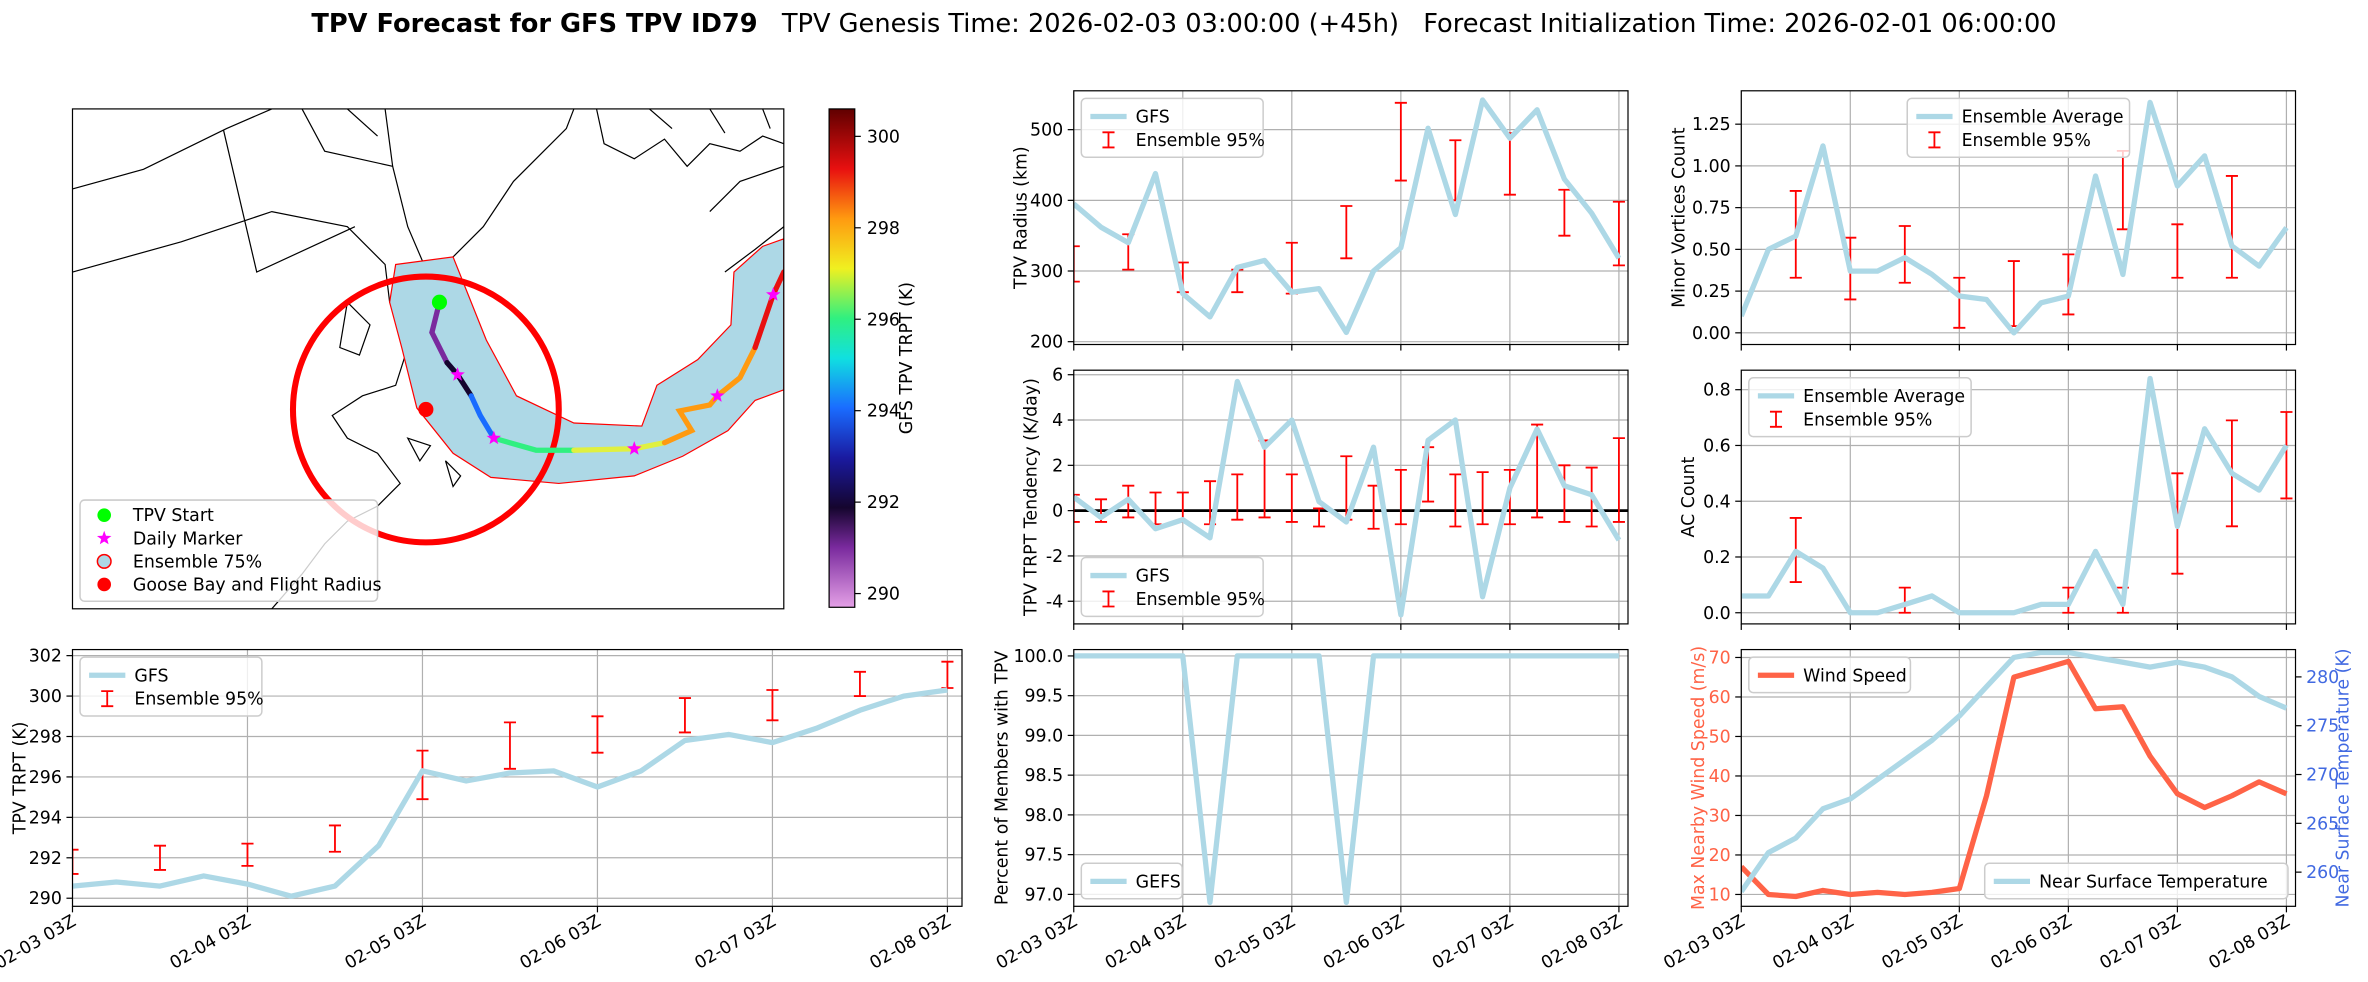 The width and height of the screenshot is (2368, 982). Describe the element at coordinates (907, 358) in the screenshot. I see `colorbar-label: GFS TPV TRPT (K)` at that location.